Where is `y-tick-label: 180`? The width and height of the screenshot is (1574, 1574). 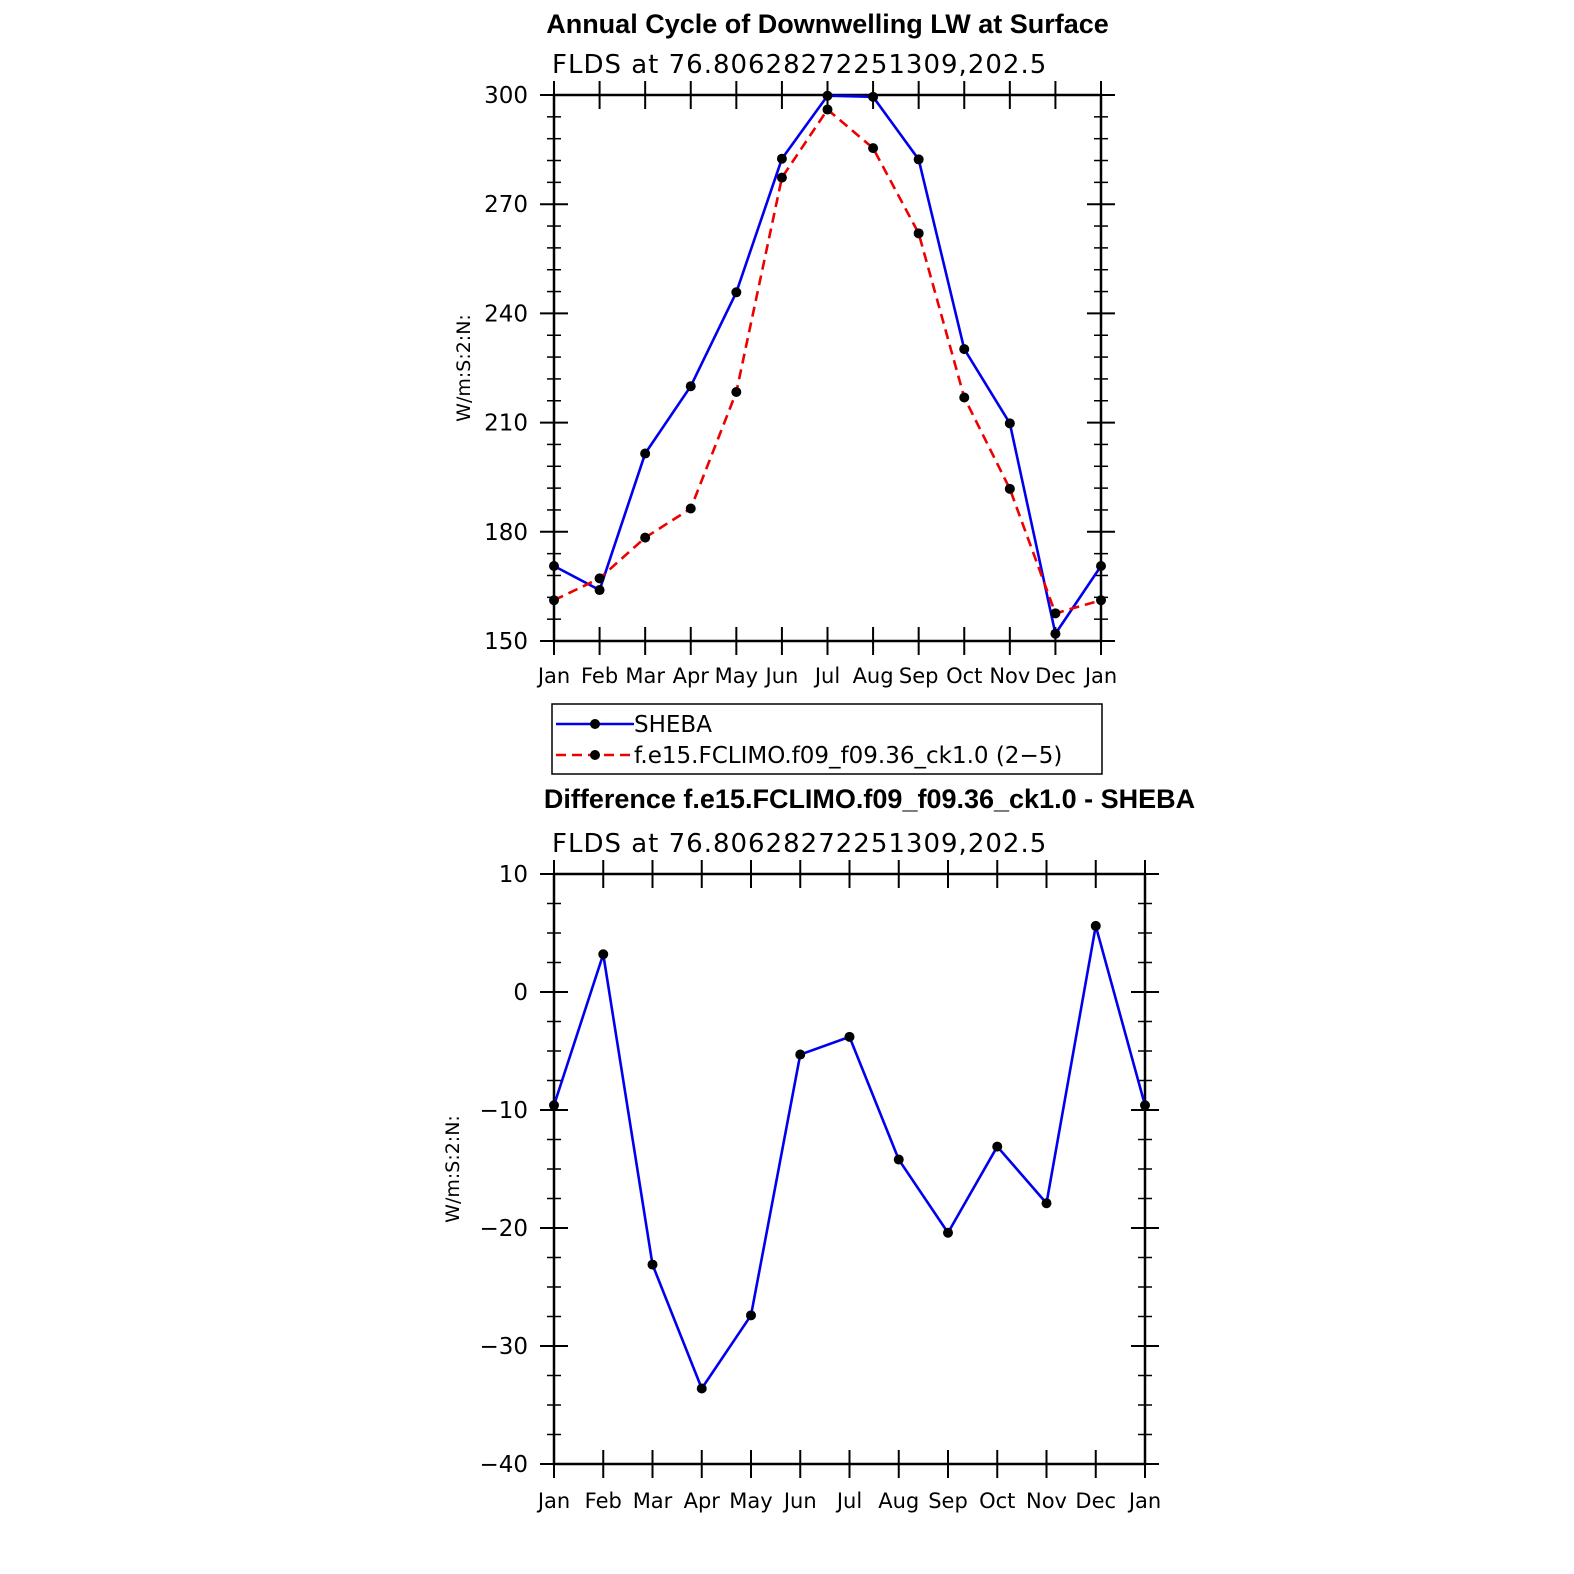
y-tick-label: 180 is located at coordinates (506, 533).